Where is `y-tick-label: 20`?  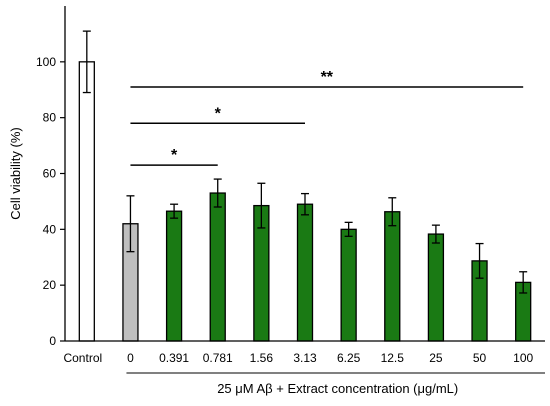
y-tick-label: 20 is located at coordinates (50, 285).